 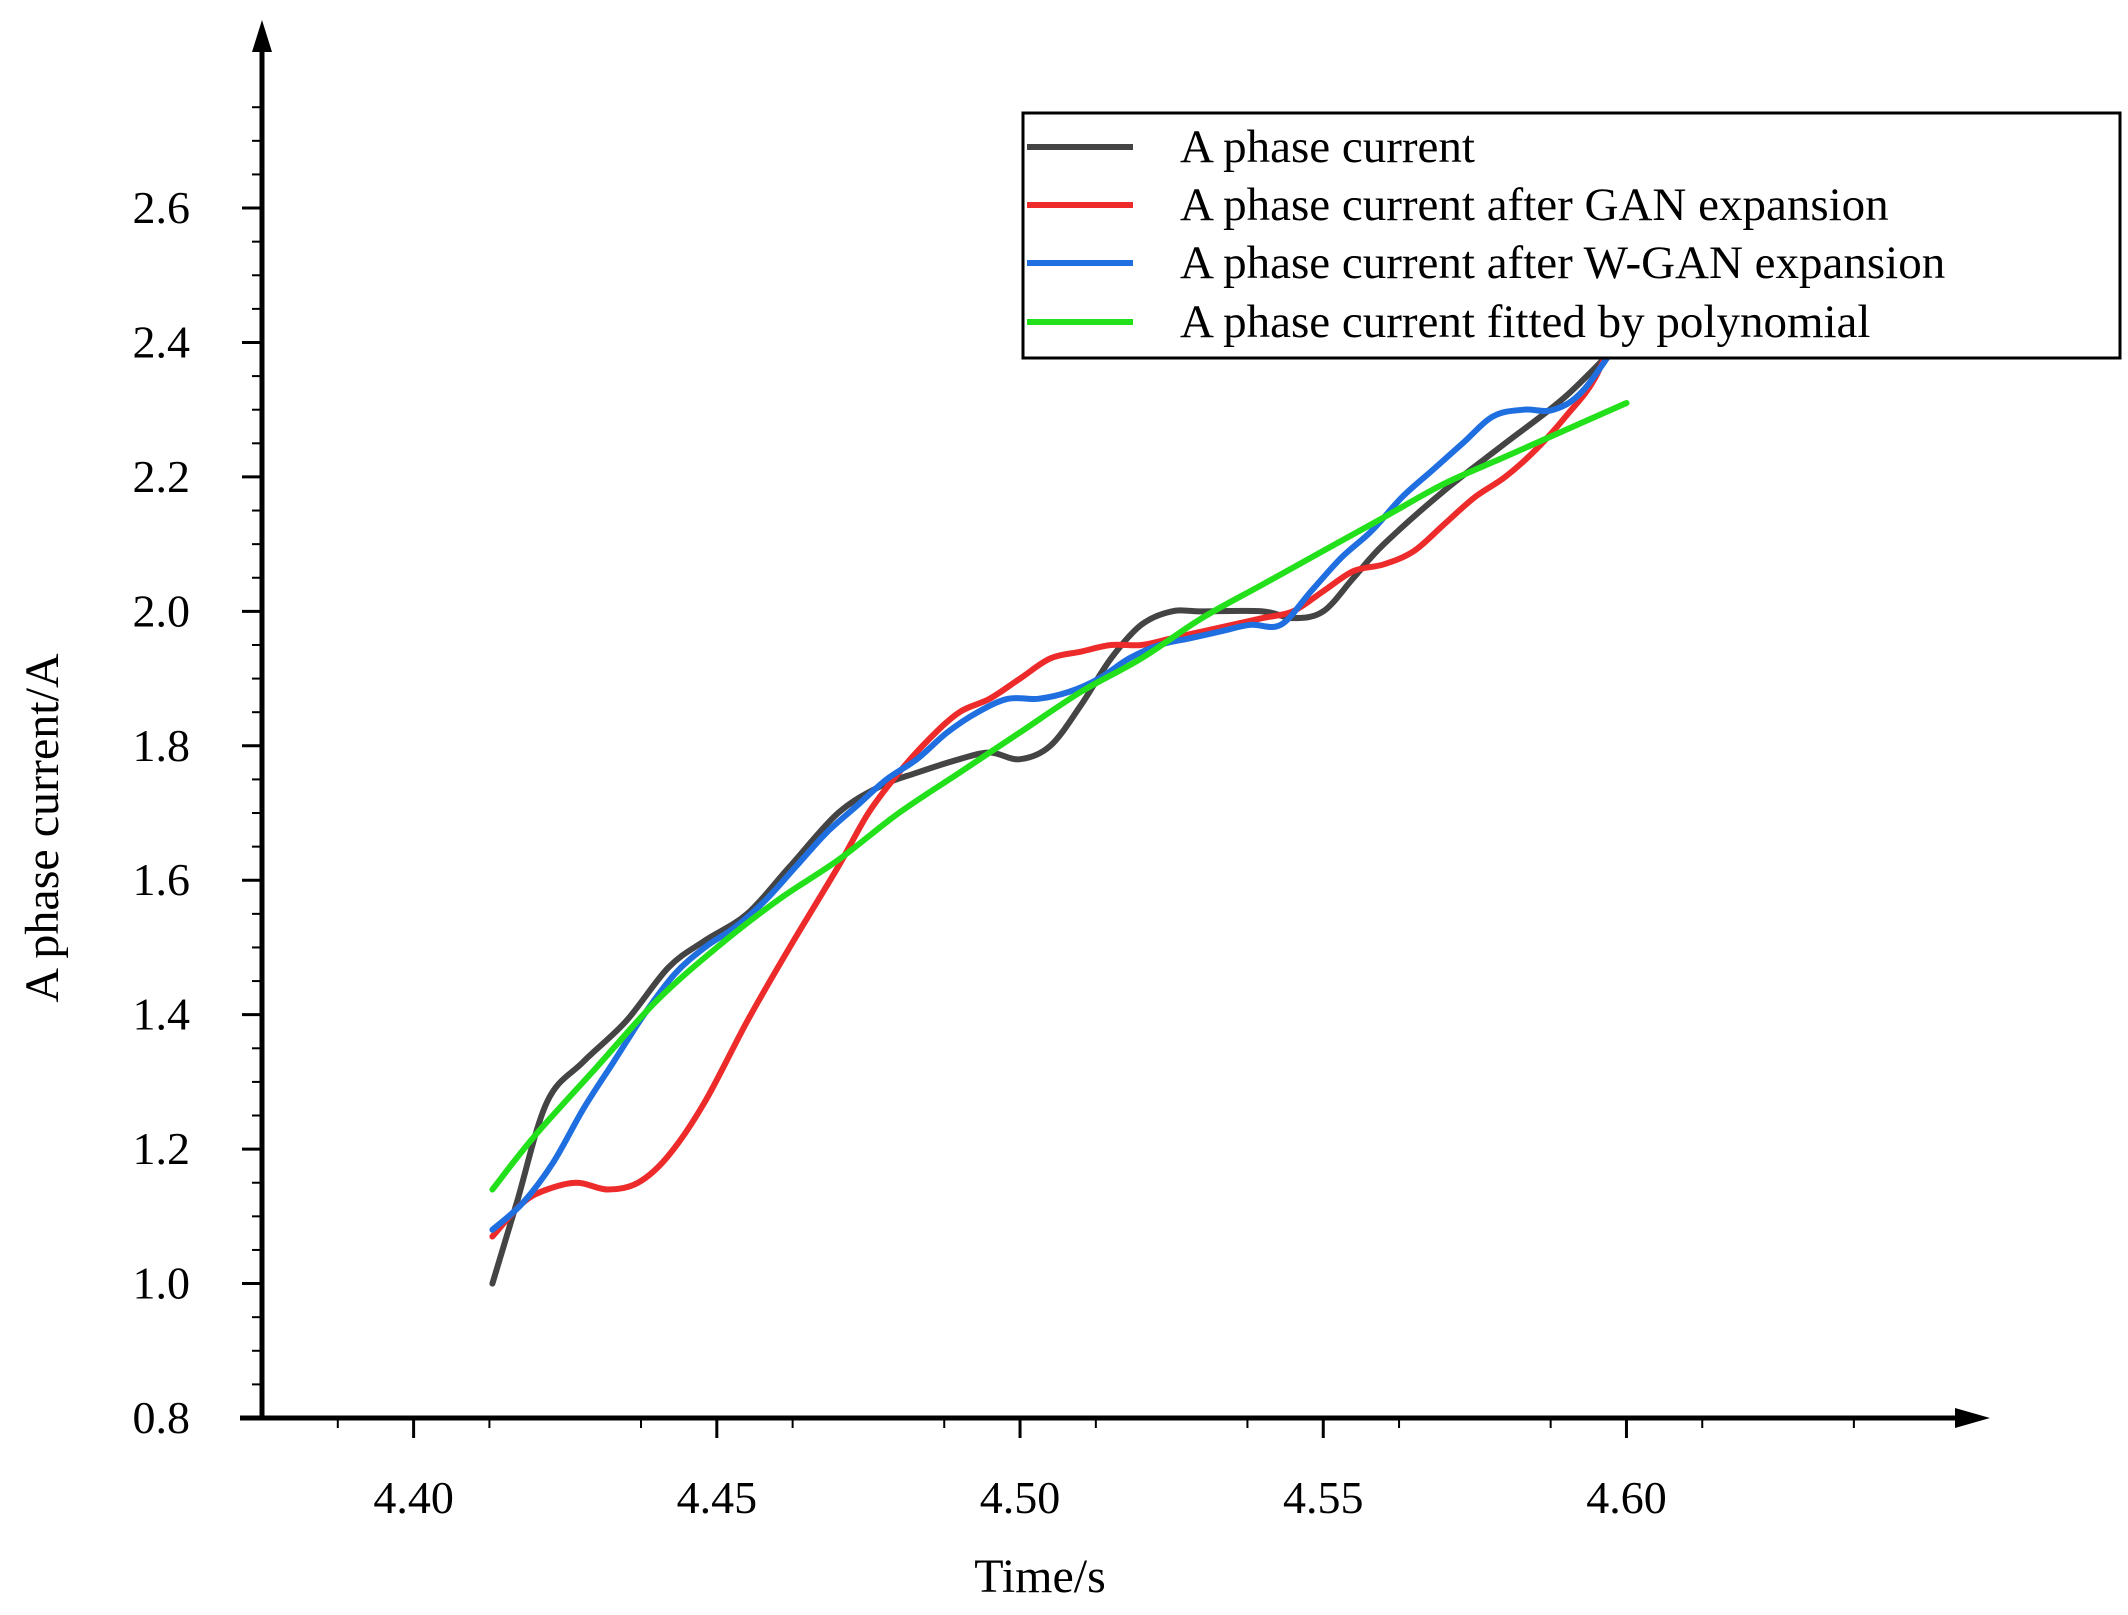 What do you see at coordinates (1323, 1497) in the screenshot?
I see `x-tick-label: 4.55` at bounding box center [1323, 1497].